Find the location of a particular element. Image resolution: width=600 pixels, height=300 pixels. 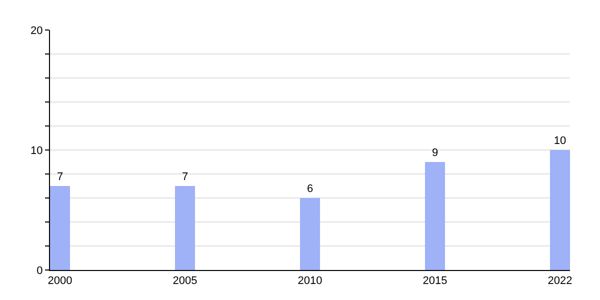

data-label: 10 is located at coordinates (560, 141).